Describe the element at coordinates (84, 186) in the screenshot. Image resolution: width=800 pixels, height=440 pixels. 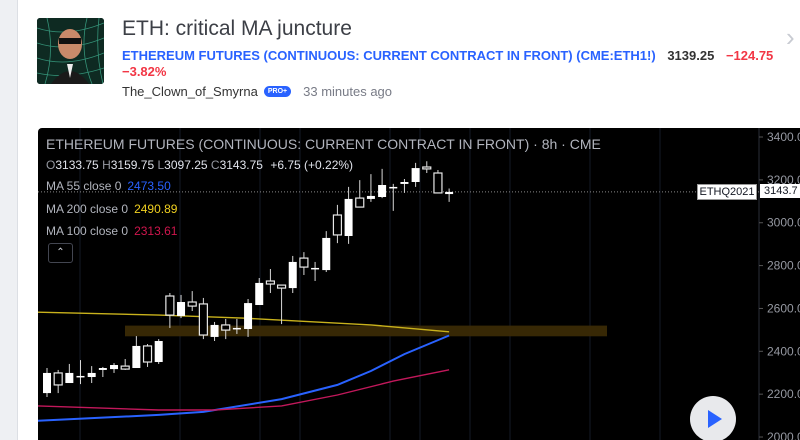
I see `indicator-label: MA 55 close 0` at that location.